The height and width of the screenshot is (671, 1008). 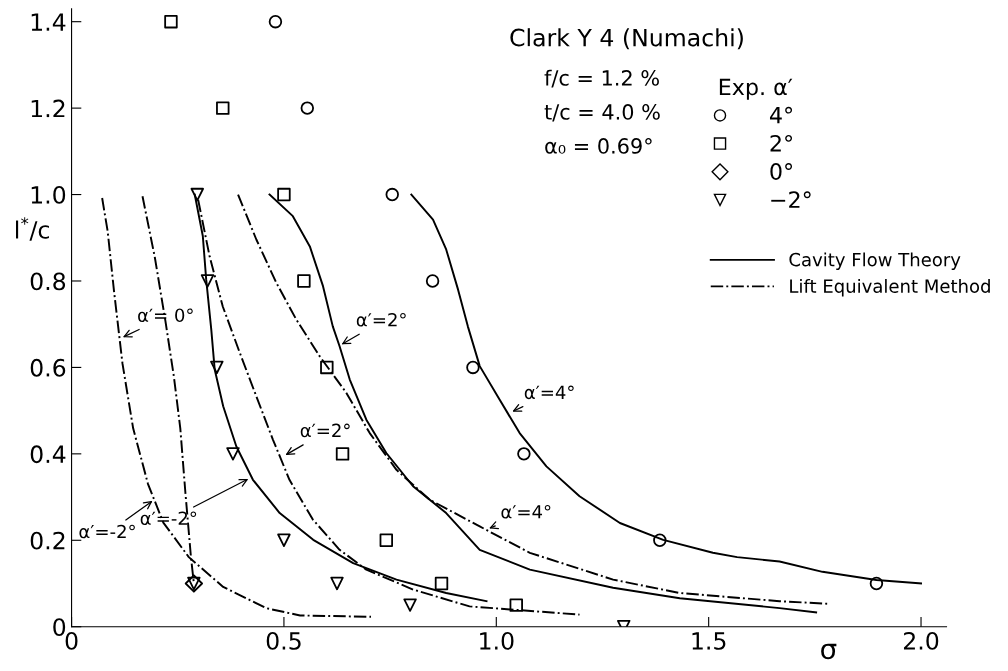 What do you see at coordinates (921, 640) in the screenshot?
I see `x-tick-label: 2.0` at bounding box center [921, 640].